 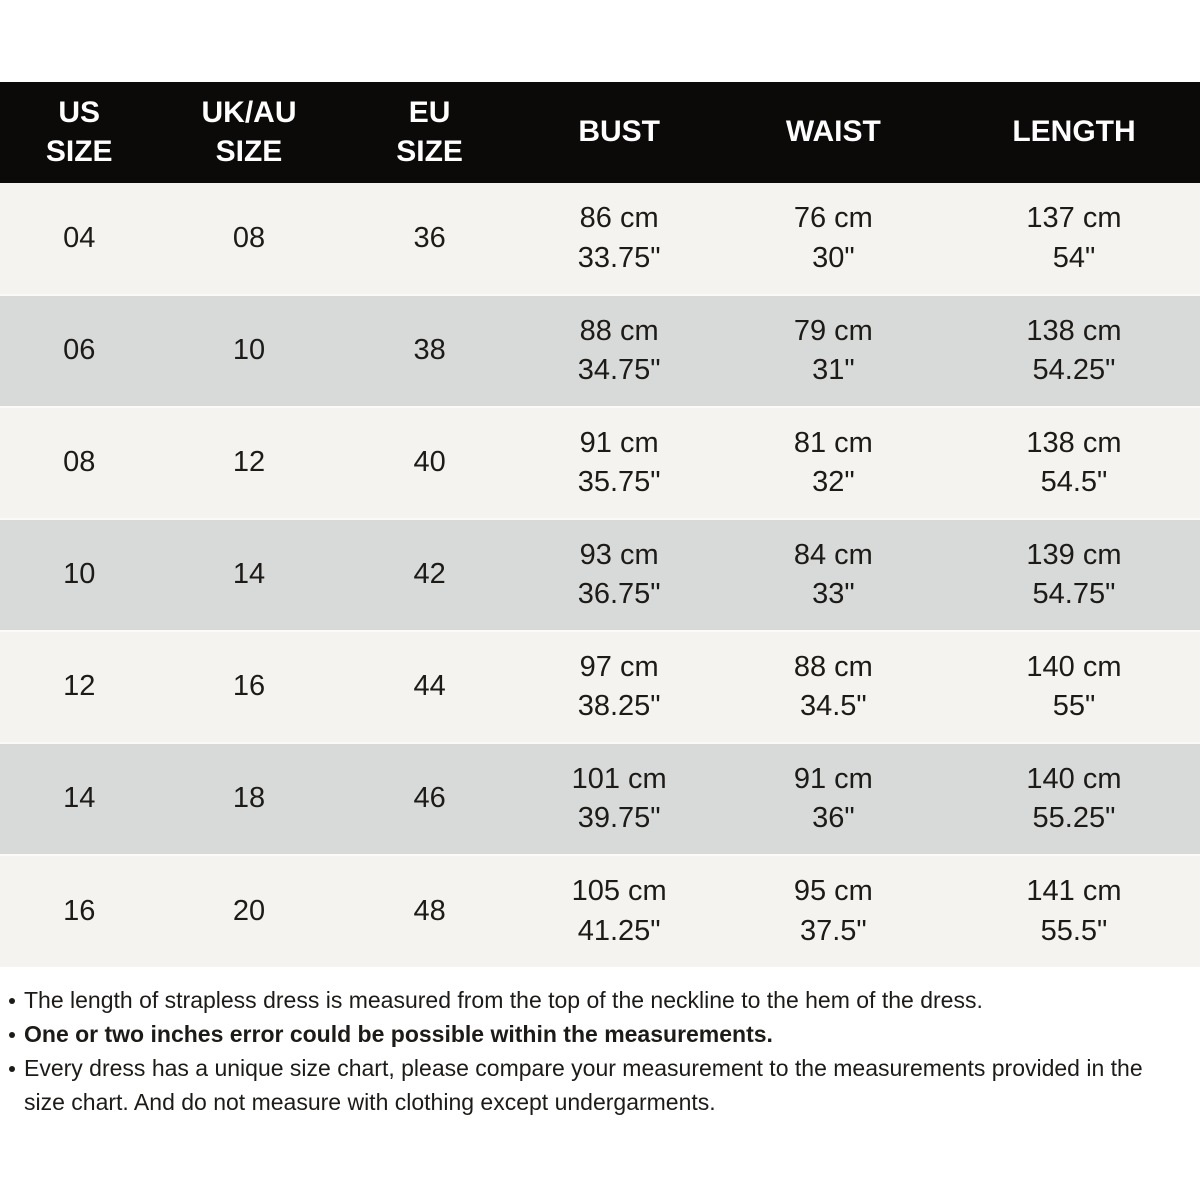 I want to click on bust-cell: 88 cm 34.75", so click(x=619, y=351).